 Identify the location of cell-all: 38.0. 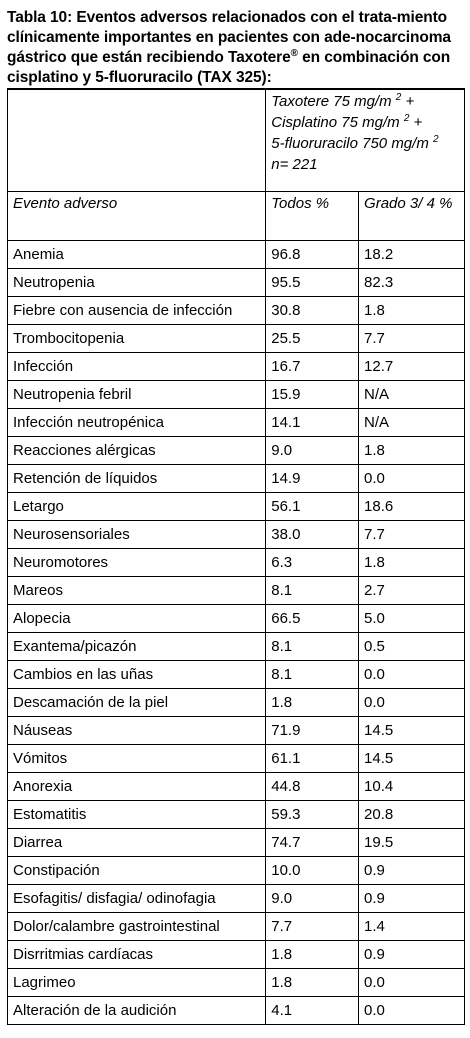
(312, 534).